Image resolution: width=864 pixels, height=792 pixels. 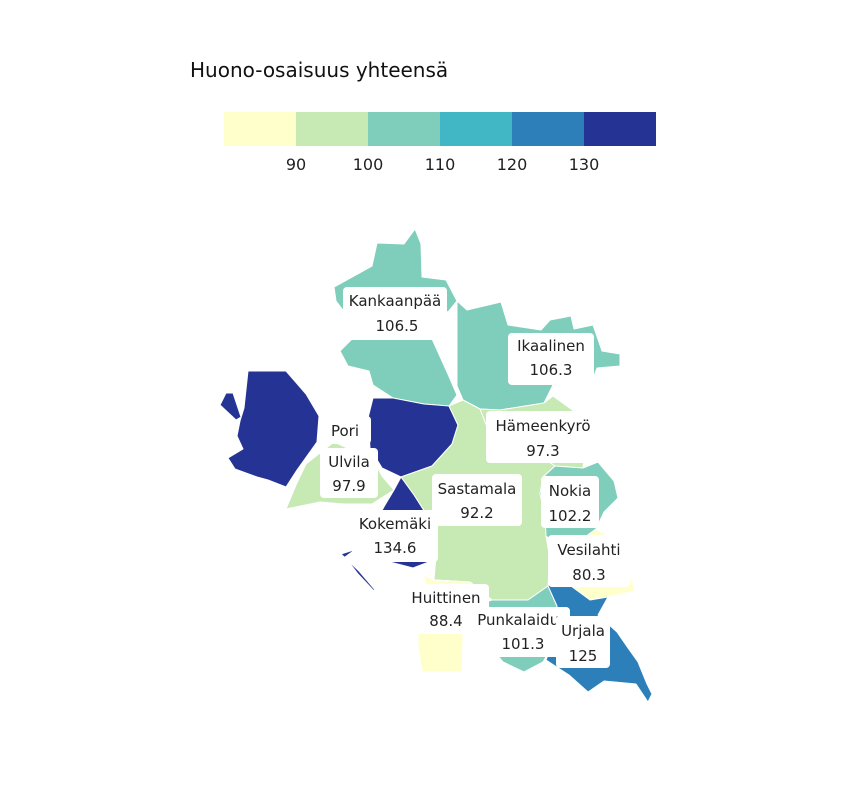 I want to click on label-punkalaidun-value: 101.3, so click(x=523, y=644).